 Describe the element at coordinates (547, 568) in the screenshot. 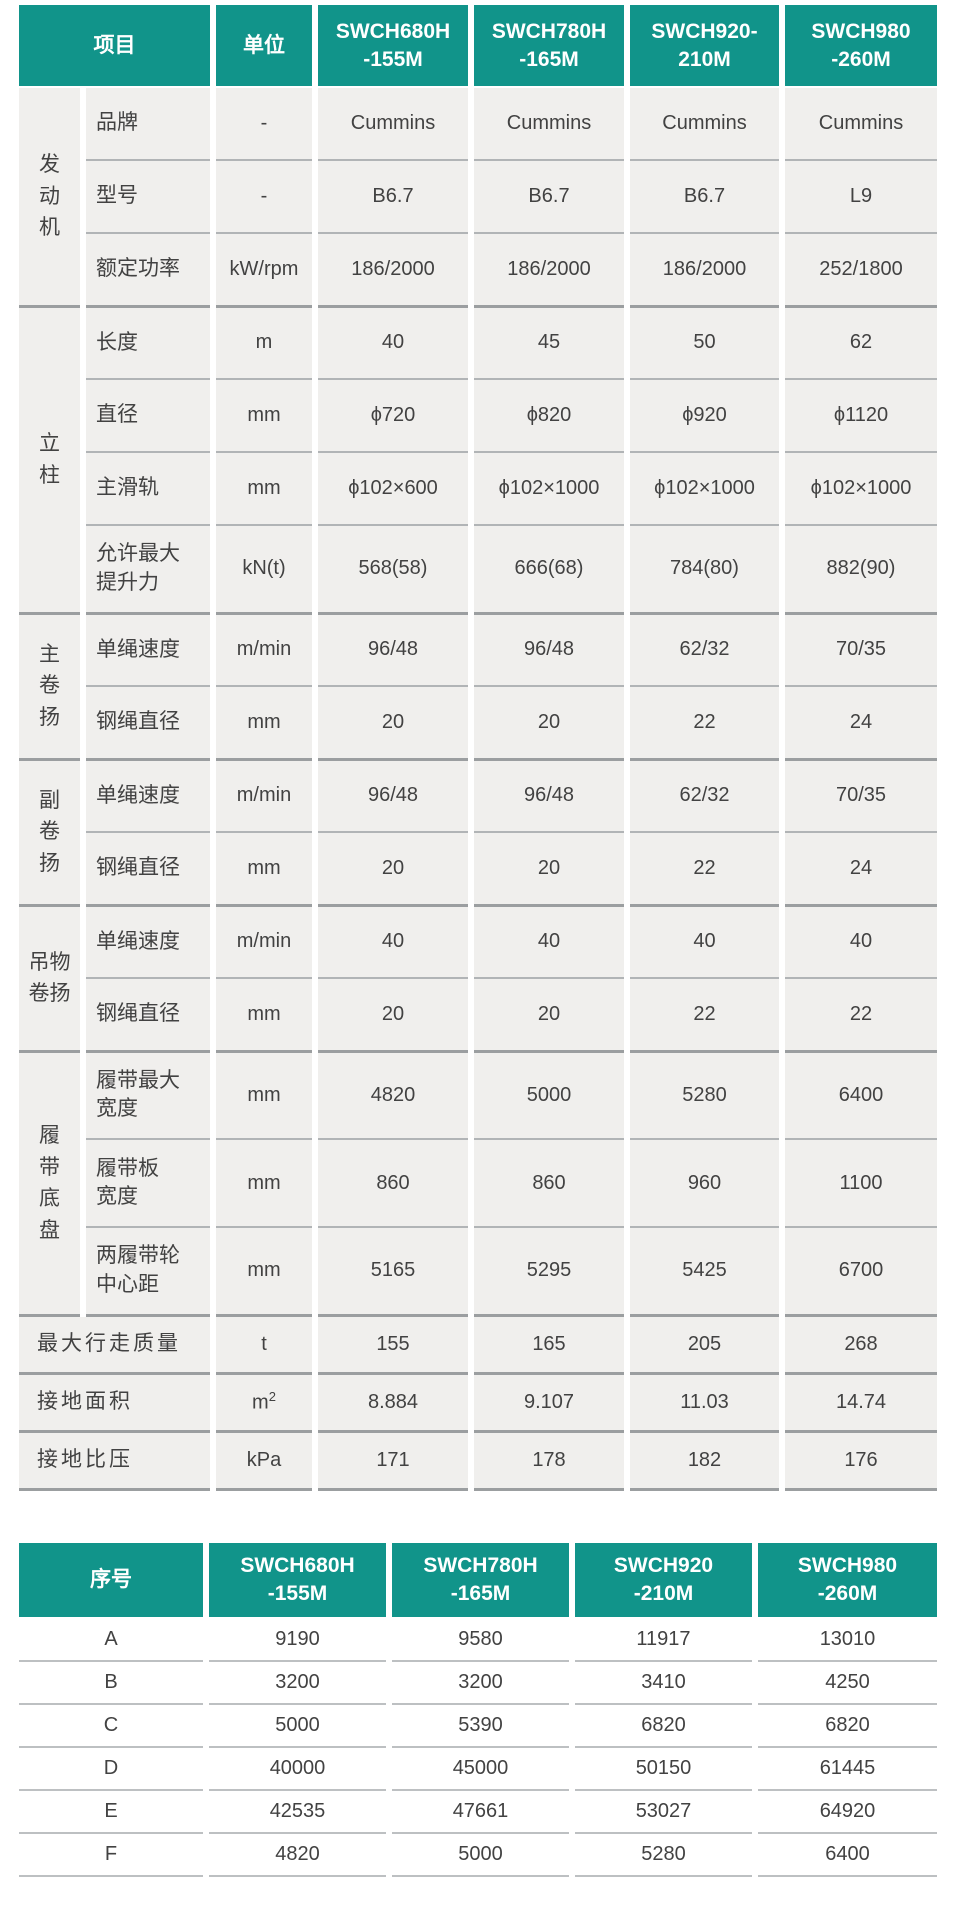

I see `spec-value: 666(68)` at that location.